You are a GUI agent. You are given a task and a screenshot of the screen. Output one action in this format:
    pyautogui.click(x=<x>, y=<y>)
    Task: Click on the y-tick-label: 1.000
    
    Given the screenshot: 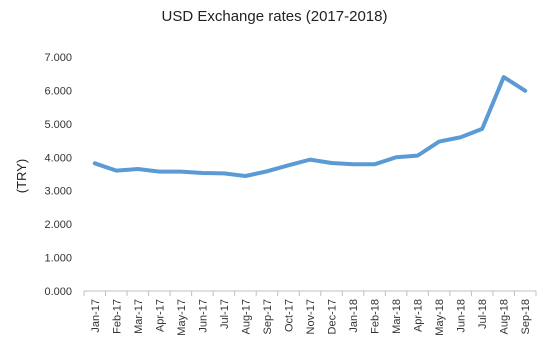 What is the action you would take?
    pyautogui.click(x=58, y=259)
    